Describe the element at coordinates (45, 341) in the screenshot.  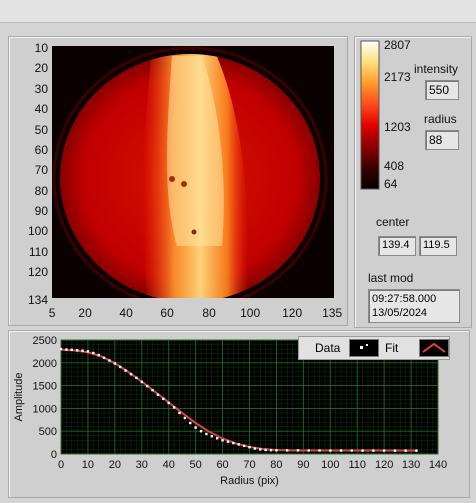
I see `y-tick-label: 2500` at that location.